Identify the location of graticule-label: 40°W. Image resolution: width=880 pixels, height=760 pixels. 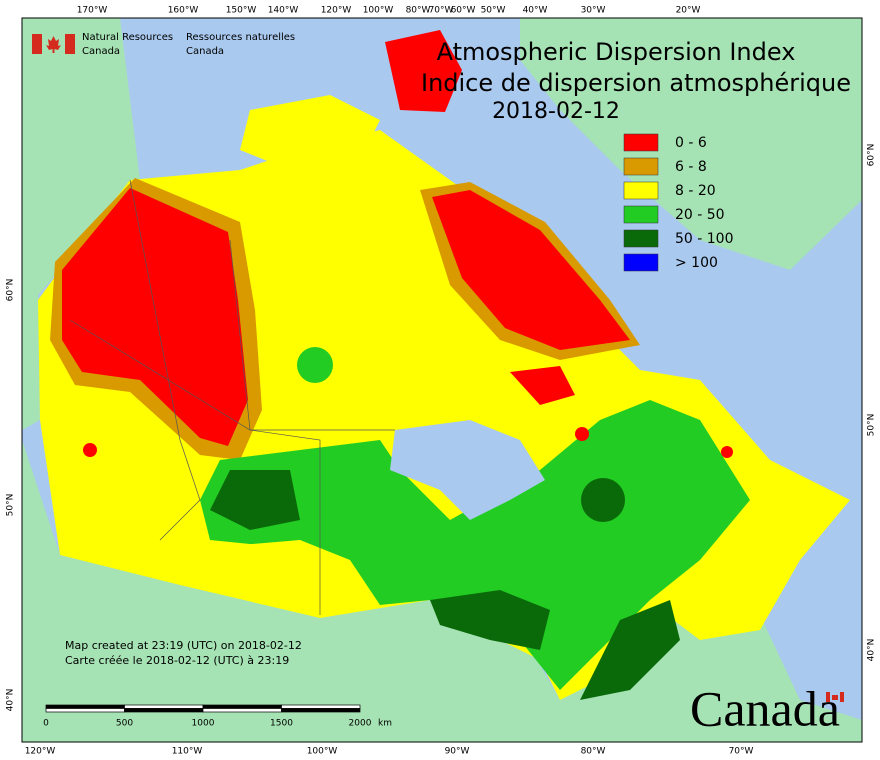
(535, 11).